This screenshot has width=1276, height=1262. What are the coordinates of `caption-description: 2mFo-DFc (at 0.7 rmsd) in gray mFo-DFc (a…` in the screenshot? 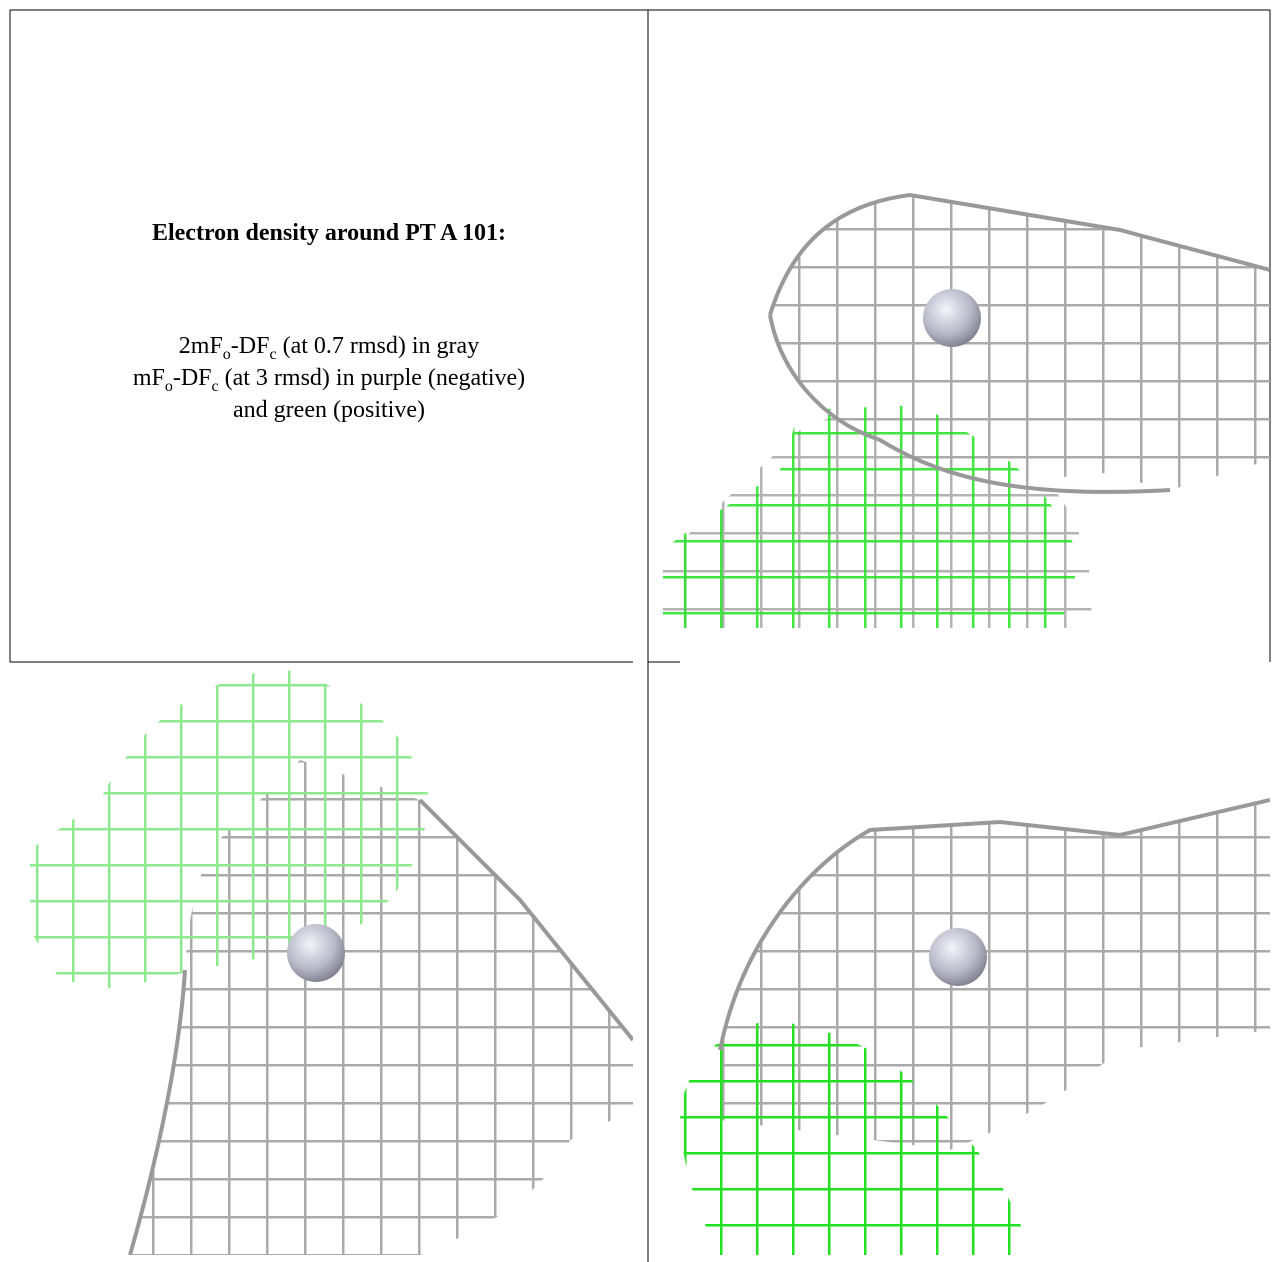 It's located at (329, 378).